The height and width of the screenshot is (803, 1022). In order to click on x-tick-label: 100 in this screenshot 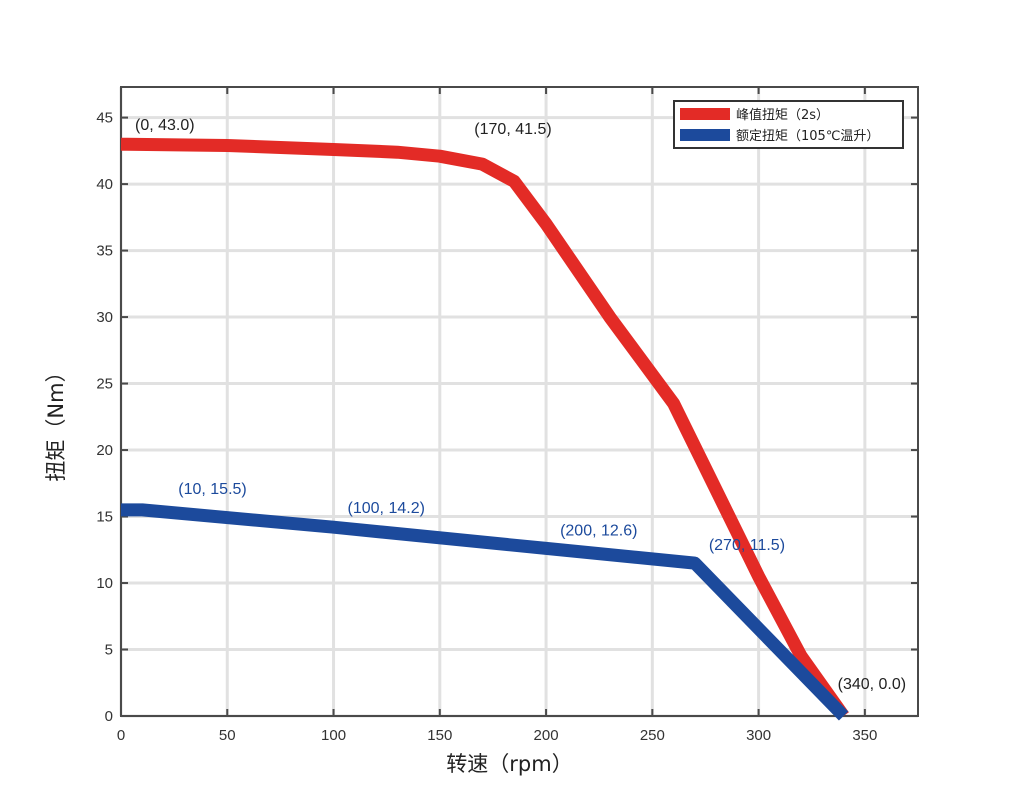, I will do `click(333, 735)`.